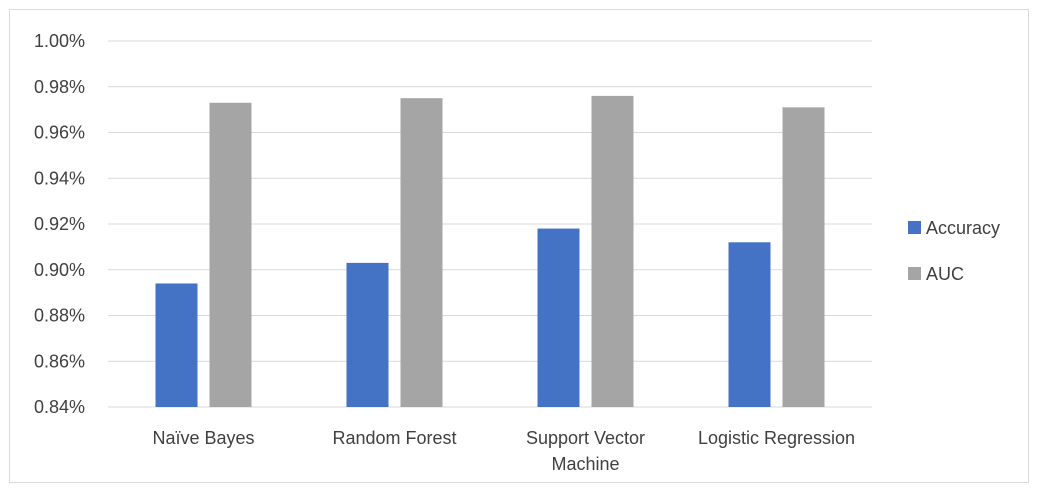 This screenshot has height=491, width=1040. Describe the element at coordinates (394, 438) in the screenshot. I see `x-category-label: Random Forest` at that location.